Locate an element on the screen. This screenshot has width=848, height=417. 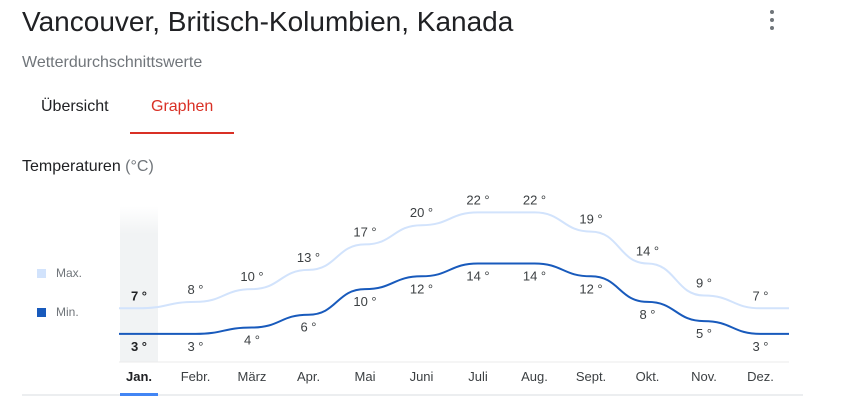
legend-max: Max. is located at coordinates (59, 273).